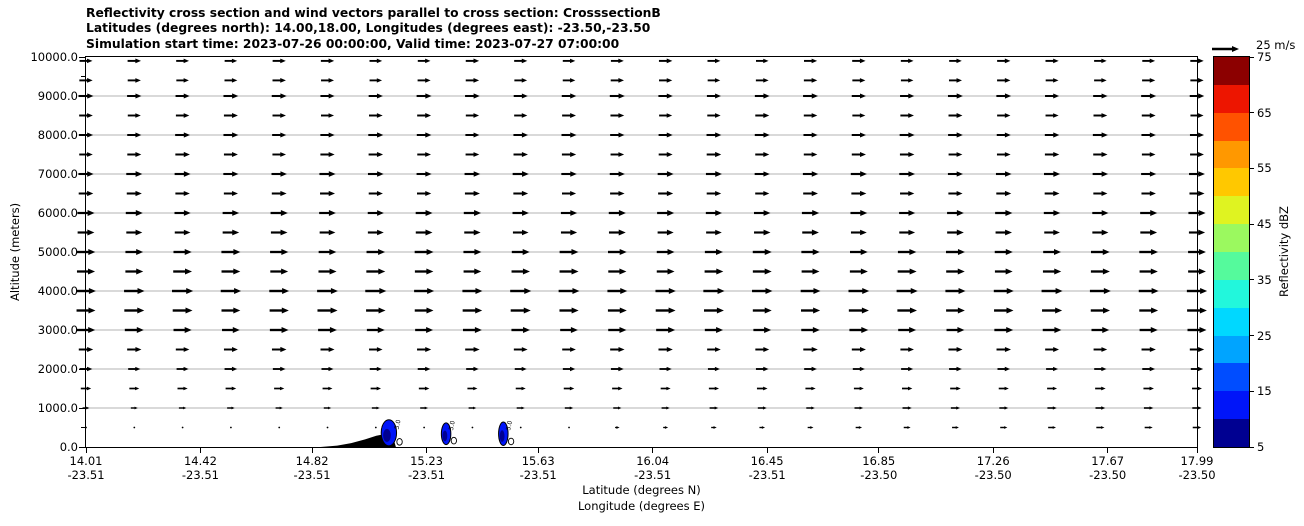 This screenshot has width=1304, height=526. Describe the element at coordinates (1261, 447) in the screenshot. I see `colorbar-tick-label: 5` at that location.